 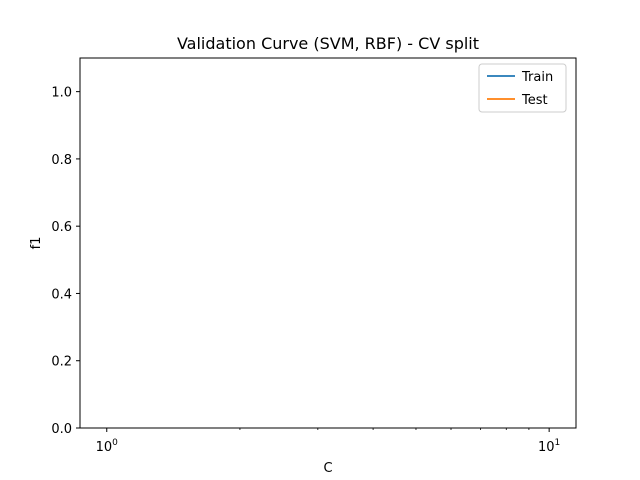 I want to click on x-axis-title: C, so click(x=327, y=468).